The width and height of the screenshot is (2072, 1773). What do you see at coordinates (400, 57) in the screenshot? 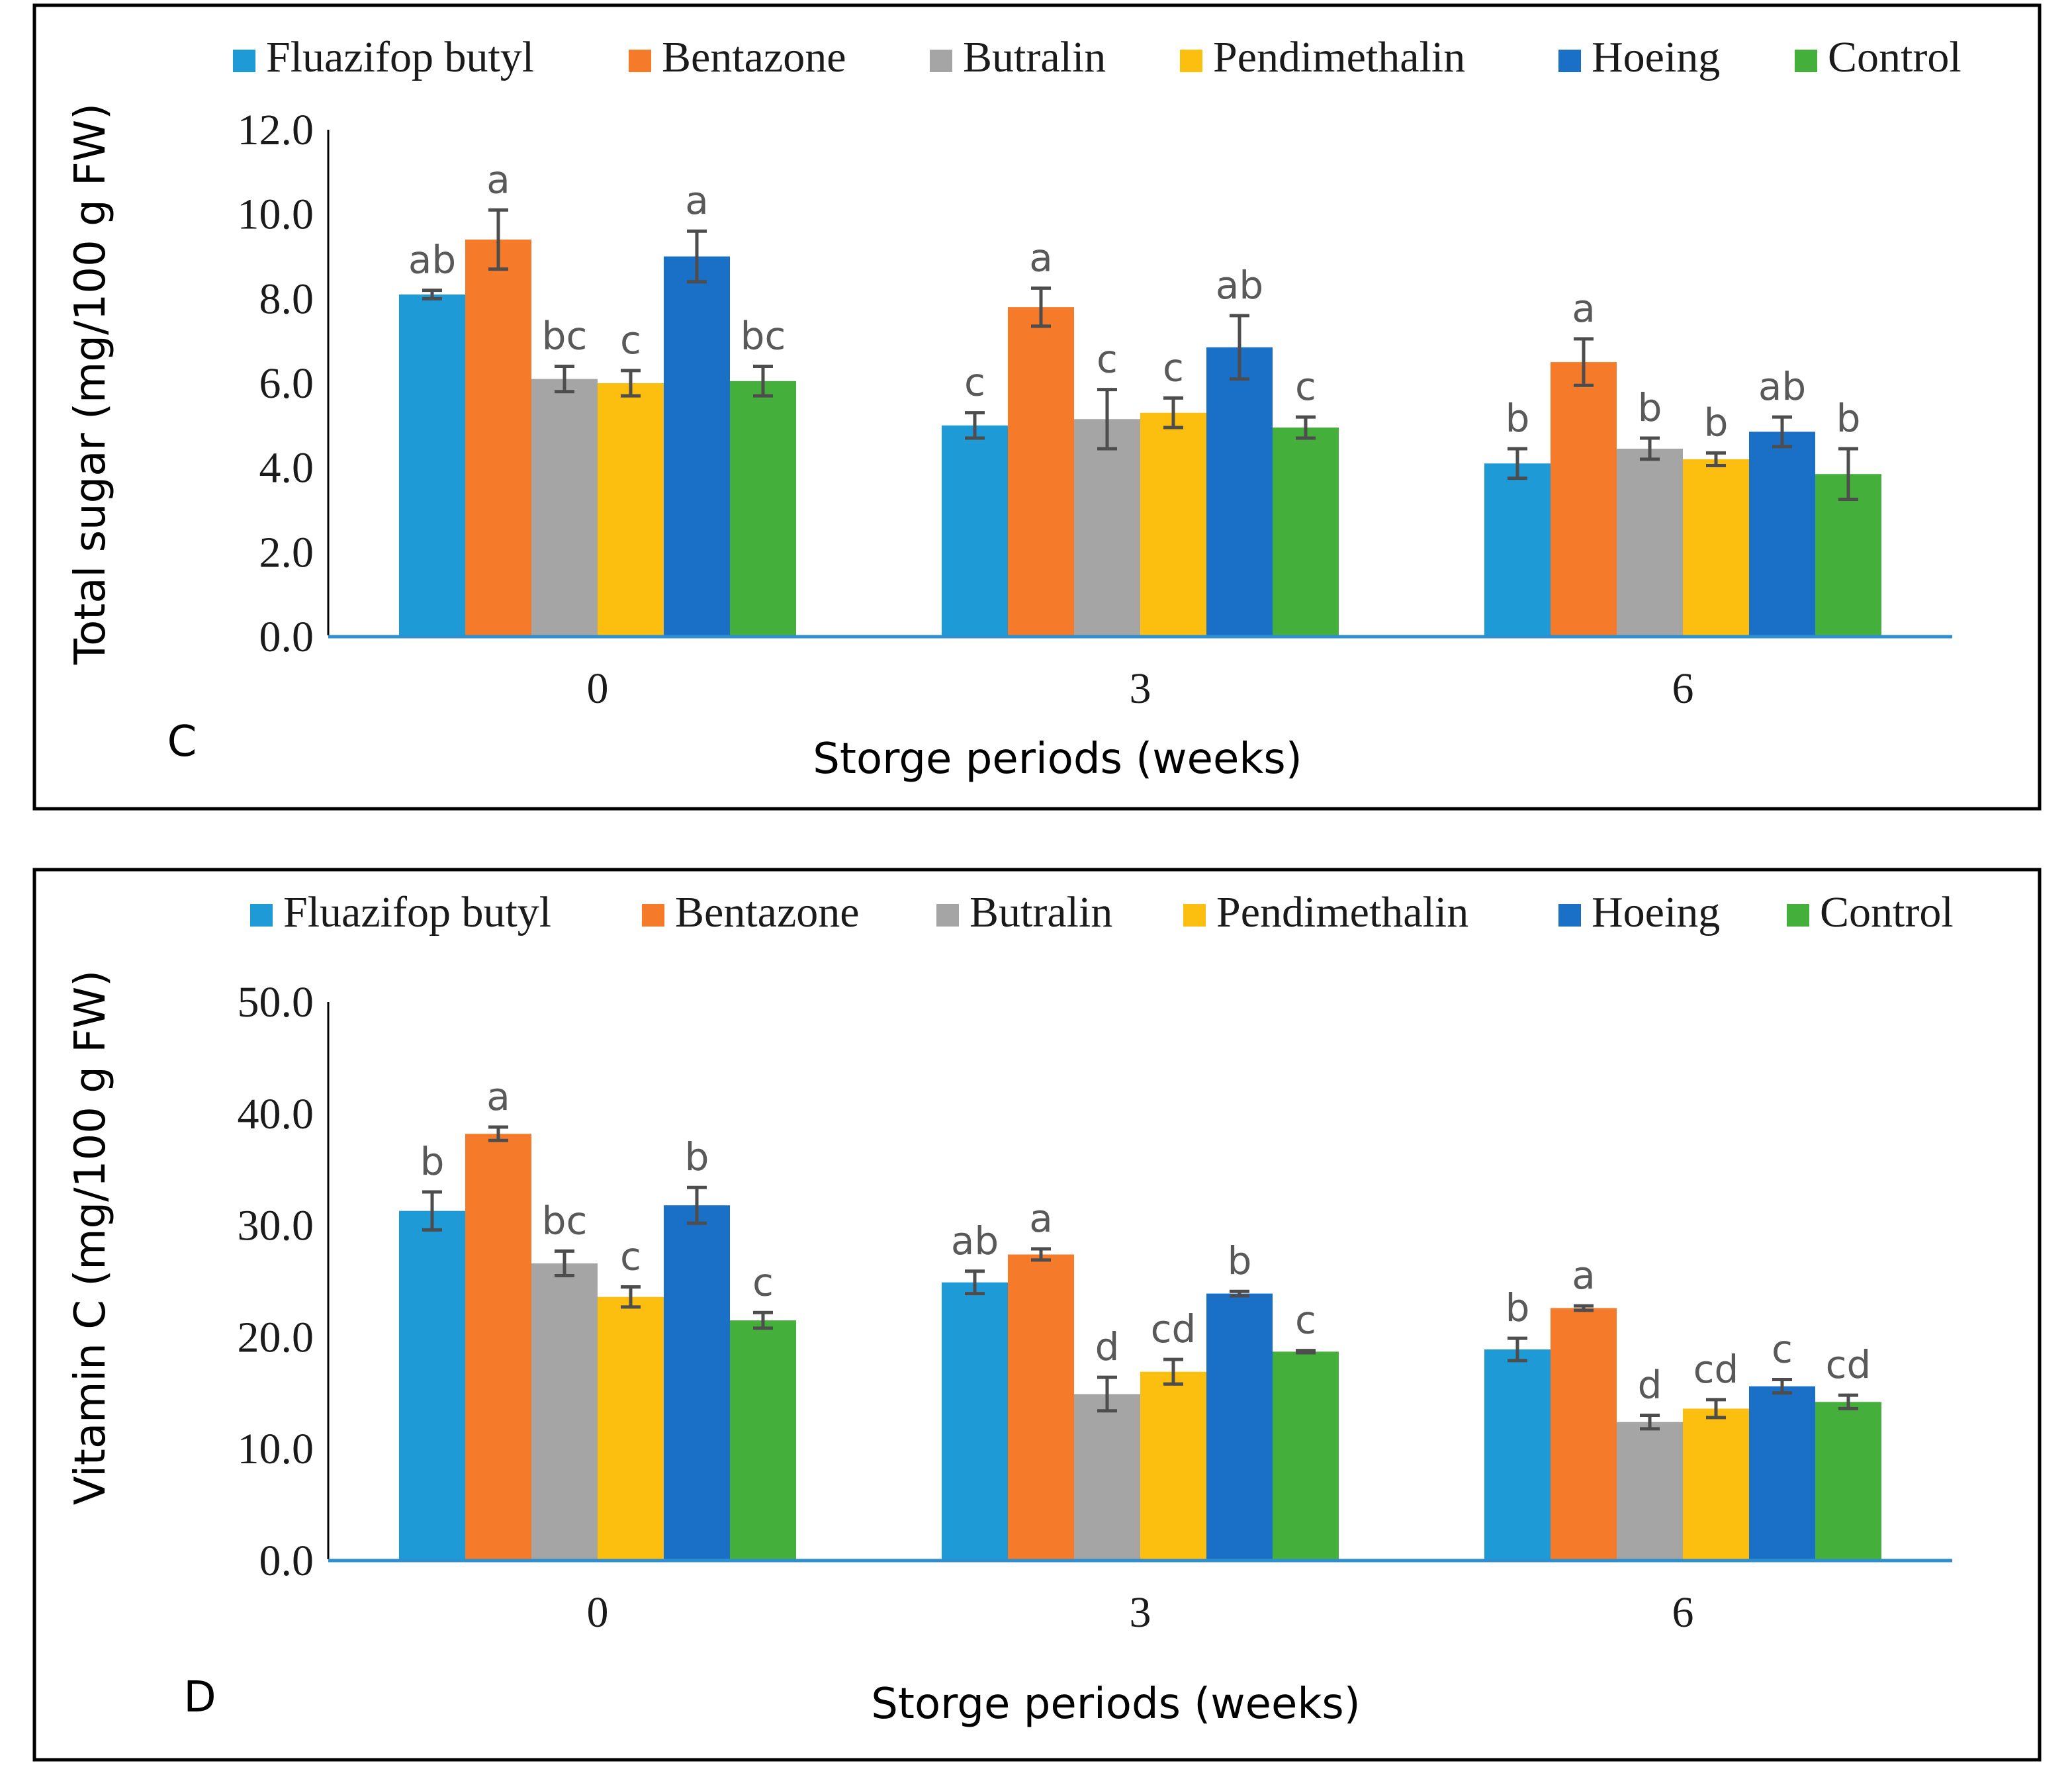
I see `legend-label: Fluazifop butyl` at bounding box center [400, 57].